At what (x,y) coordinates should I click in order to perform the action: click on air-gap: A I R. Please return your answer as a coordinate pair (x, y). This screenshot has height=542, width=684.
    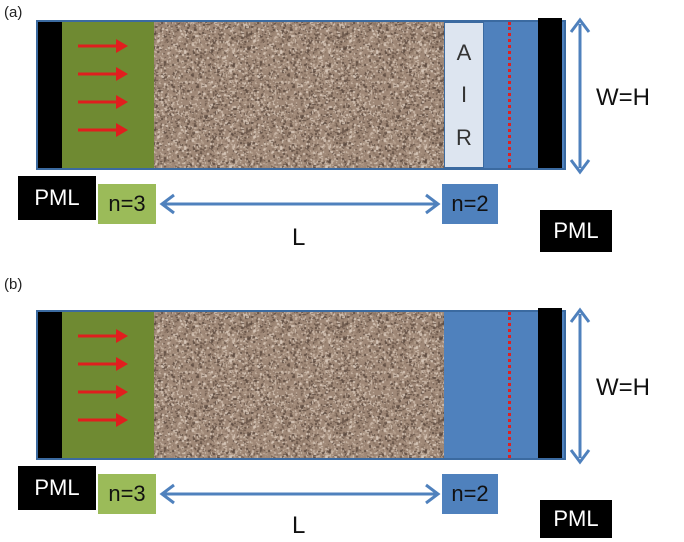
    Looking at the image, I should click on (464, 95).